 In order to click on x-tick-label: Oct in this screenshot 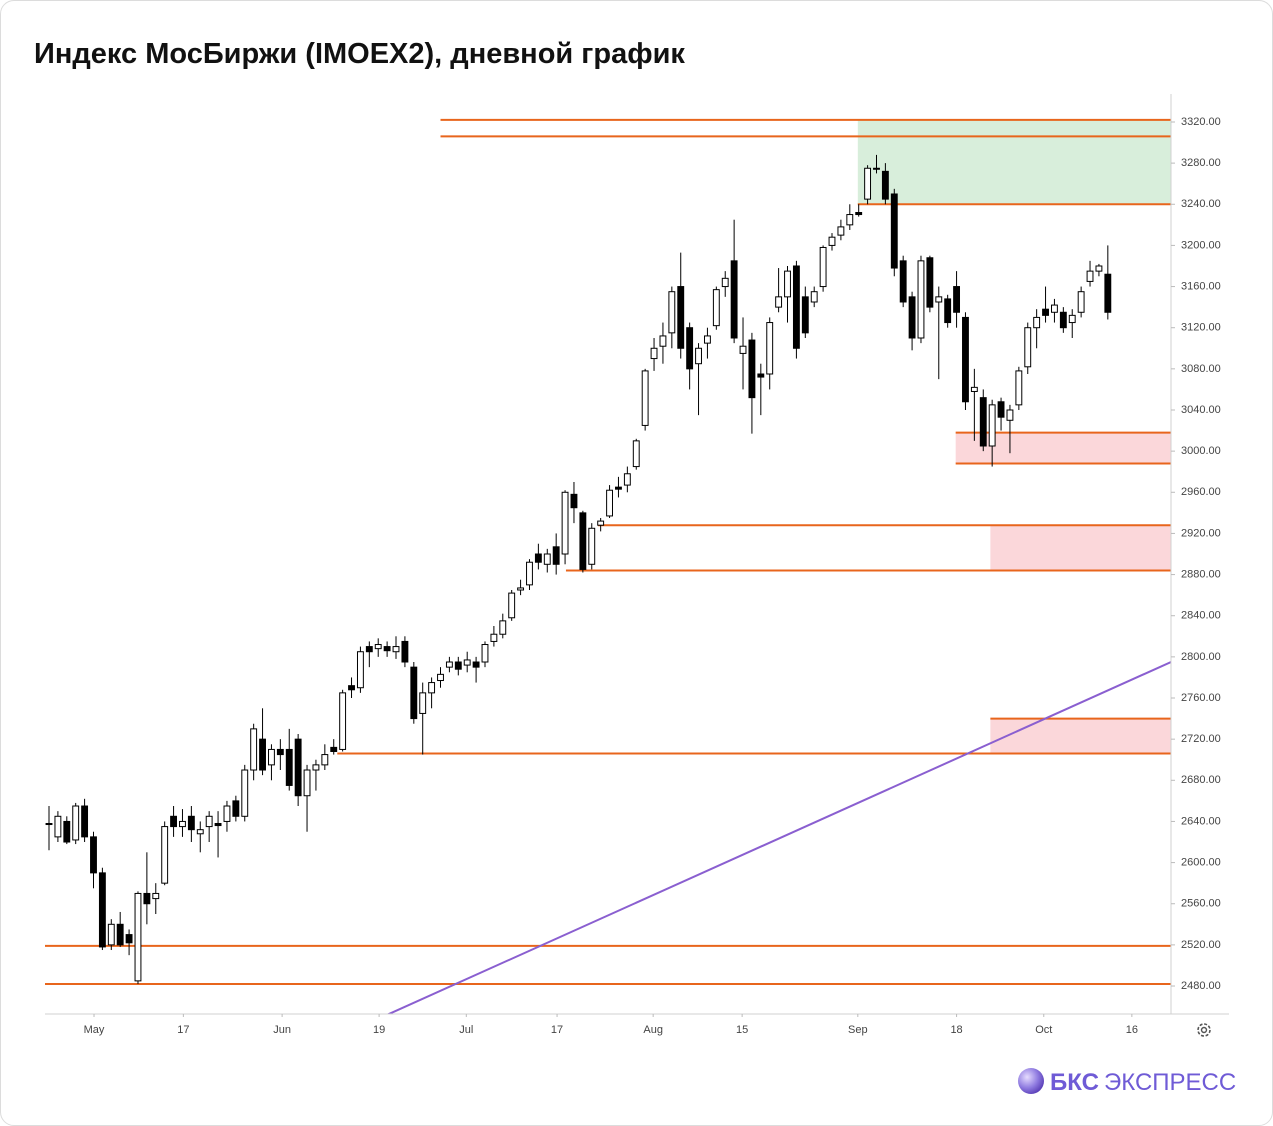, I will do `click(1043, 1030)`.